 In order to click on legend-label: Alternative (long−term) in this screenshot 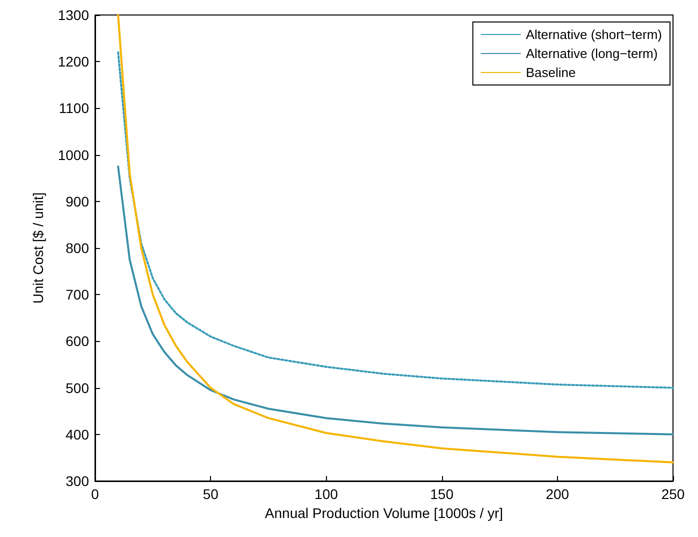, I will do `click(592, 53)`.